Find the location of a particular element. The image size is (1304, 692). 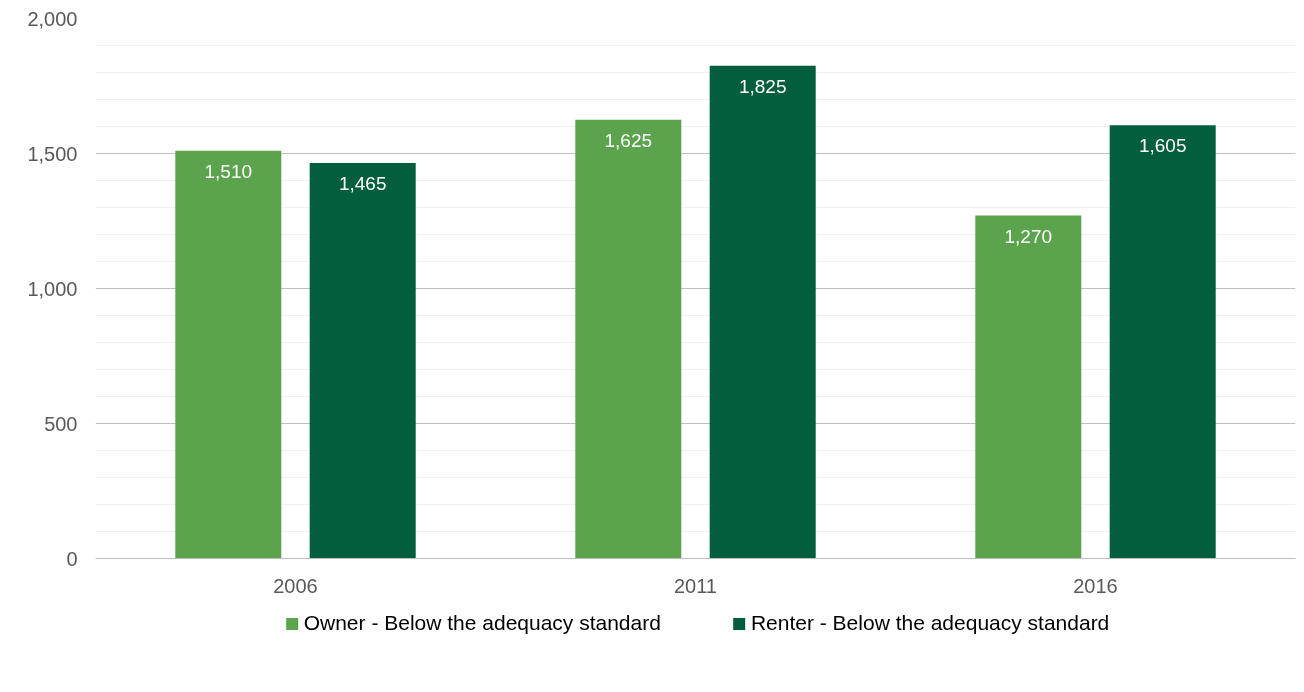

data-label: 1,605 is located at coordinates (1162, 146).